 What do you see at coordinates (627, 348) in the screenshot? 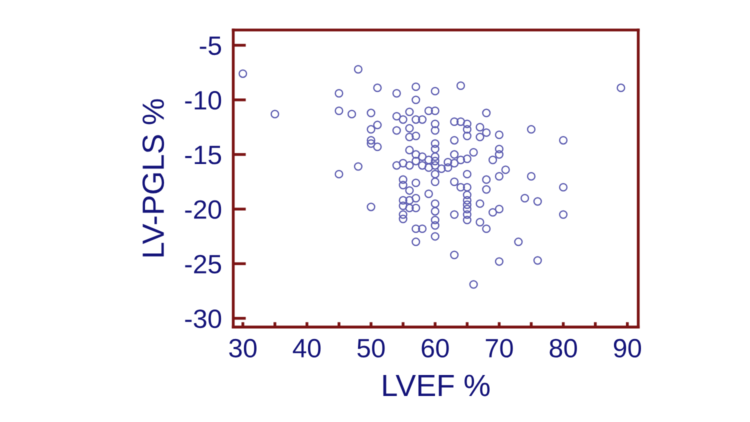
I see `x-tick-label: 90` at bounding box center [627, 348].